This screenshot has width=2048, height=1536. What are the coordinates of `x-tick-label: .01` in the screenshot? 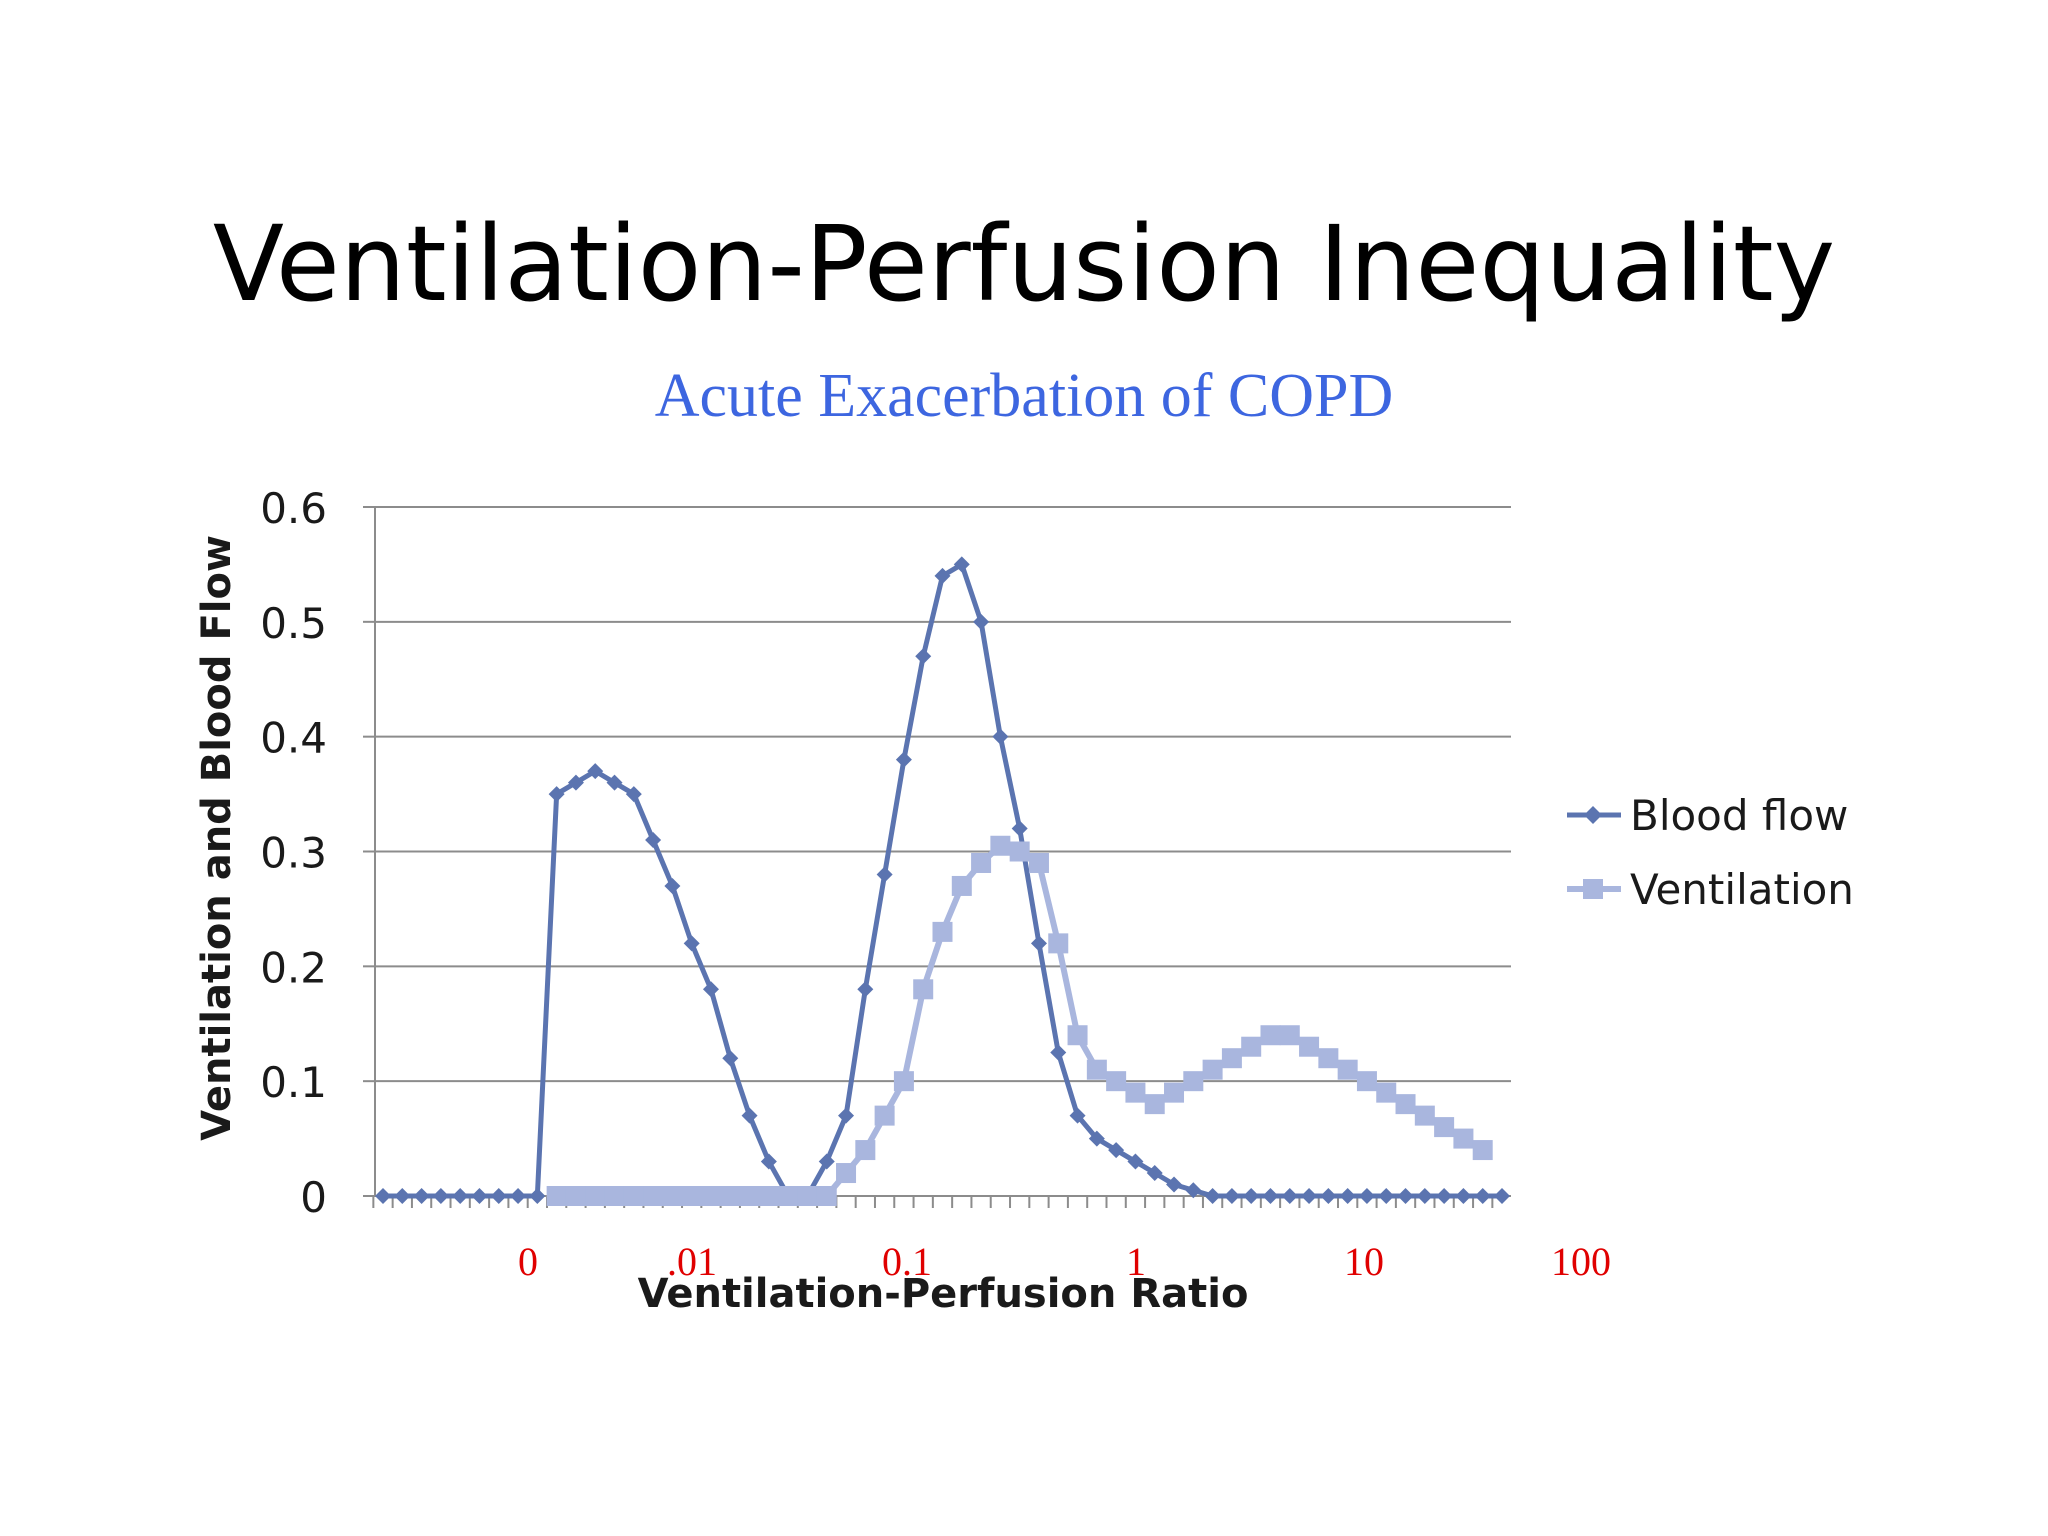 It's located at (692, 1261).